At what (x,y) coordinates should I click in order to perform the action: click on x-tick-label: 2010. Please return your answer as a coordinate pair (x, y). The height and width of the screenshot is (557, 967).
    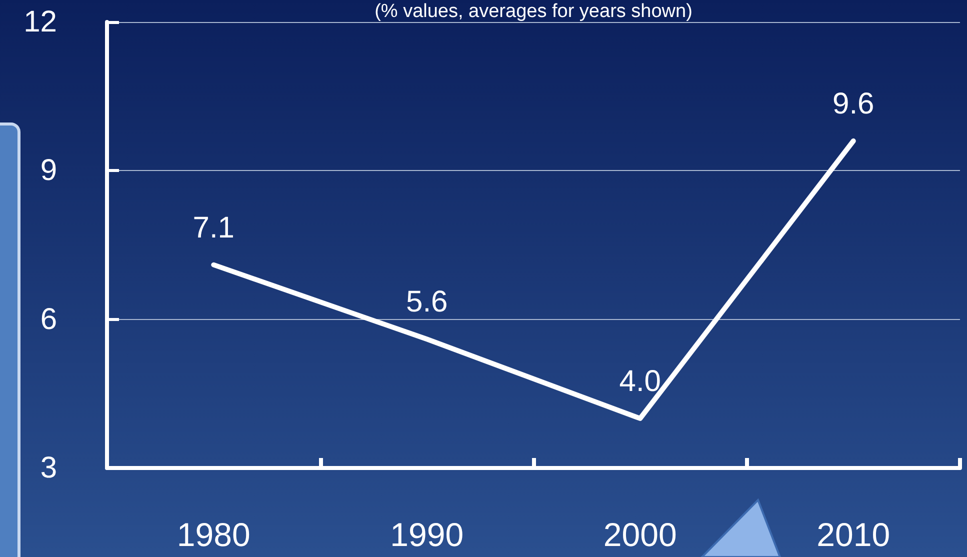
    Looking at the image, I should click on (853, 534).